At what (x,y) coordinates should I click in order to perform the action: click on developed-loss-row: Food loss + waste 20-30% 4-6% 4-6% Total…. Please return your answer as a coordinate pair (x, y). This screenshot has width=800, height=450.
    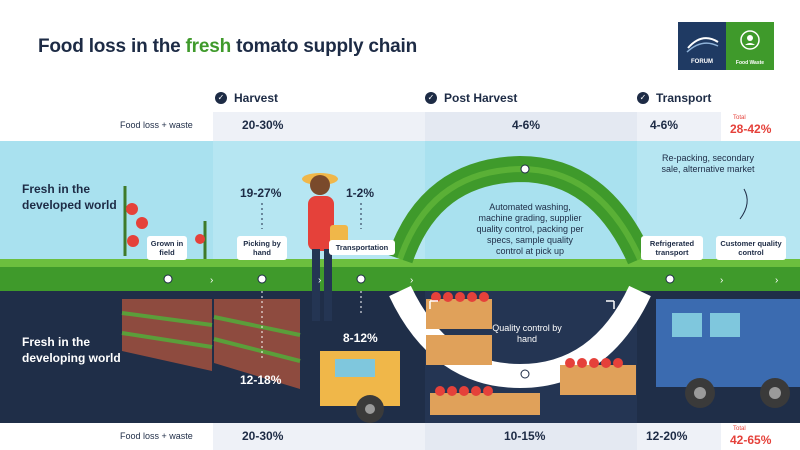
    Looking at the image, I should click on (400, 126).